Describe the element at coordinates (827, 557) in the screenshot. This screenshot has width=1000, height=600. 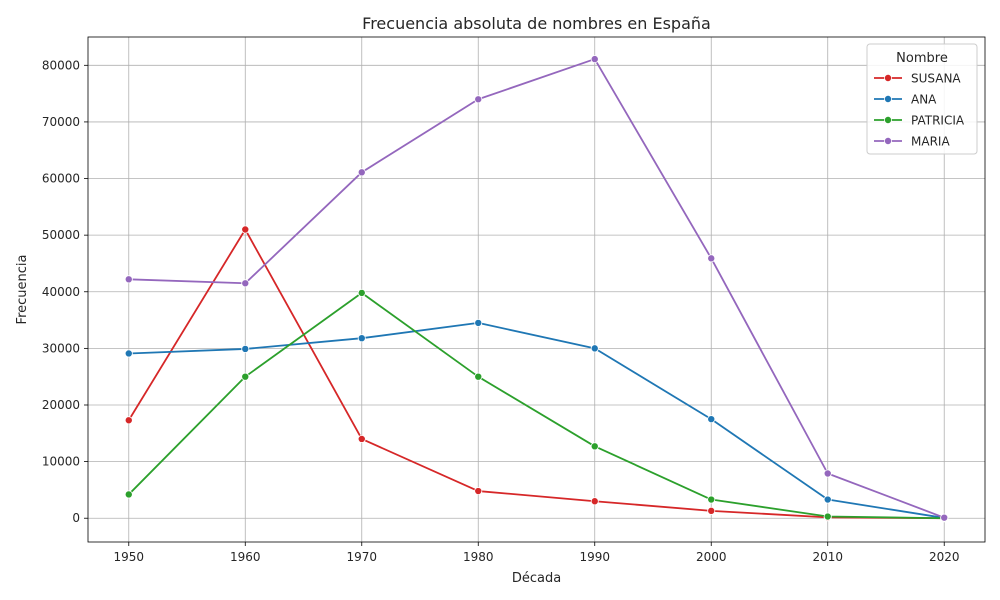
I see `x-tick-label: 2010` at that location.